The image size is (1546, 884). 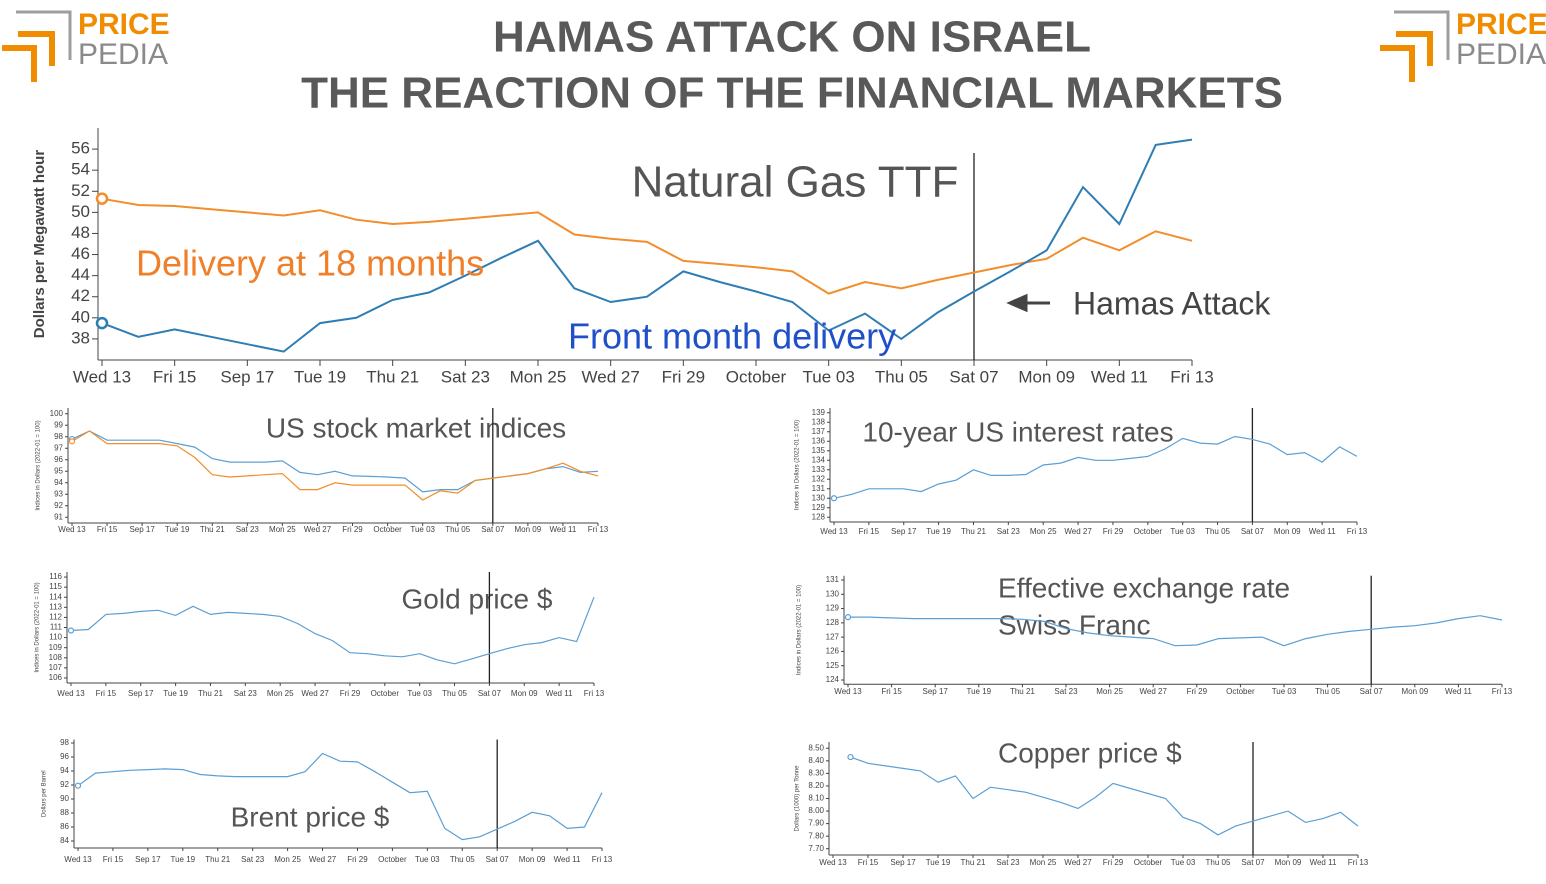 What do you see at coordinates (58, 436) in the screenshot?
I see `y-tick-label: 98` at bounding box center [58, 436].